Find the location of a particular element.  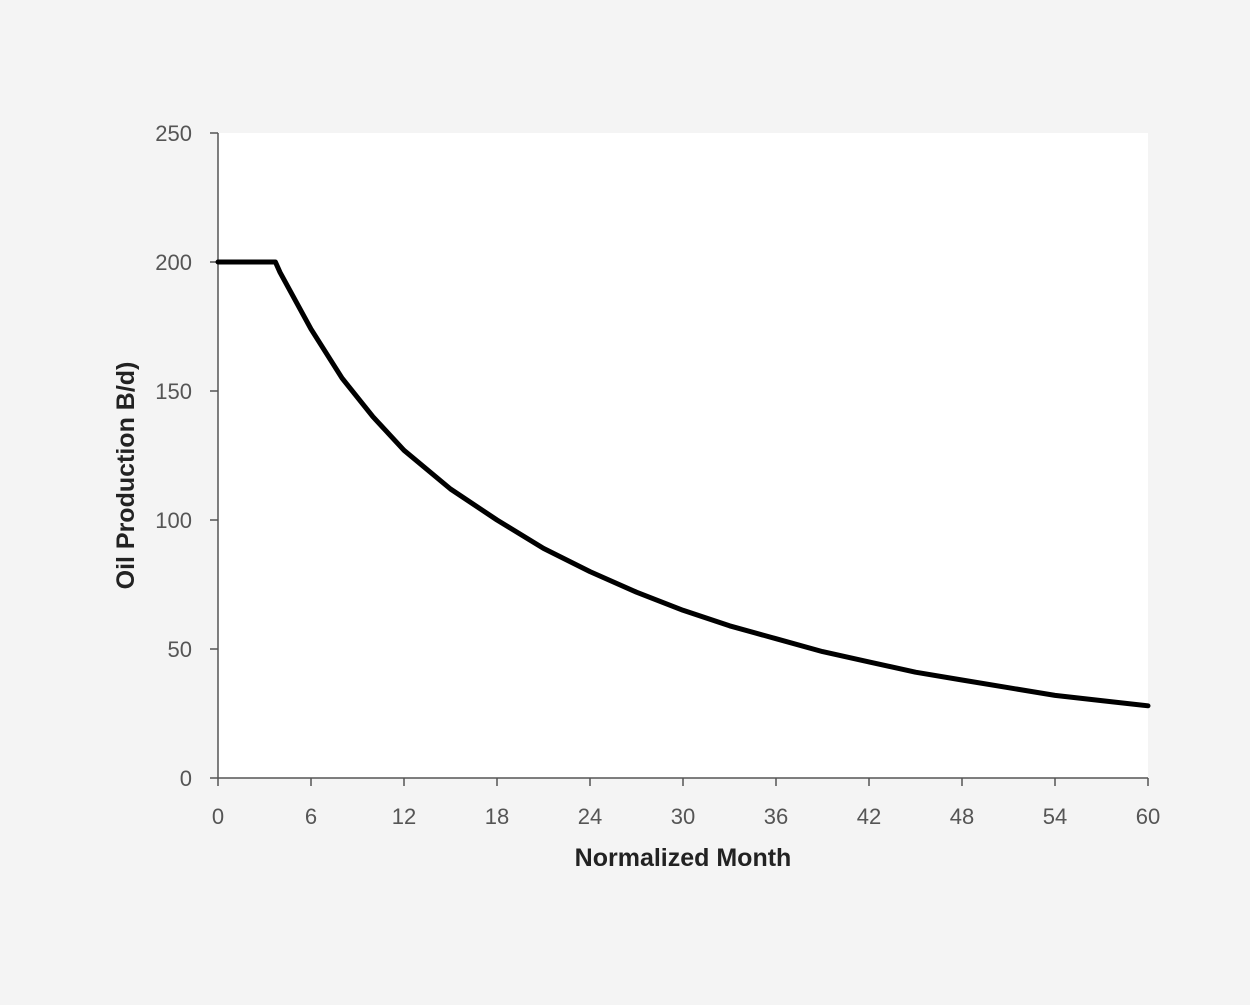

x-tick-label: 42 is located at coordinates (869, 816).